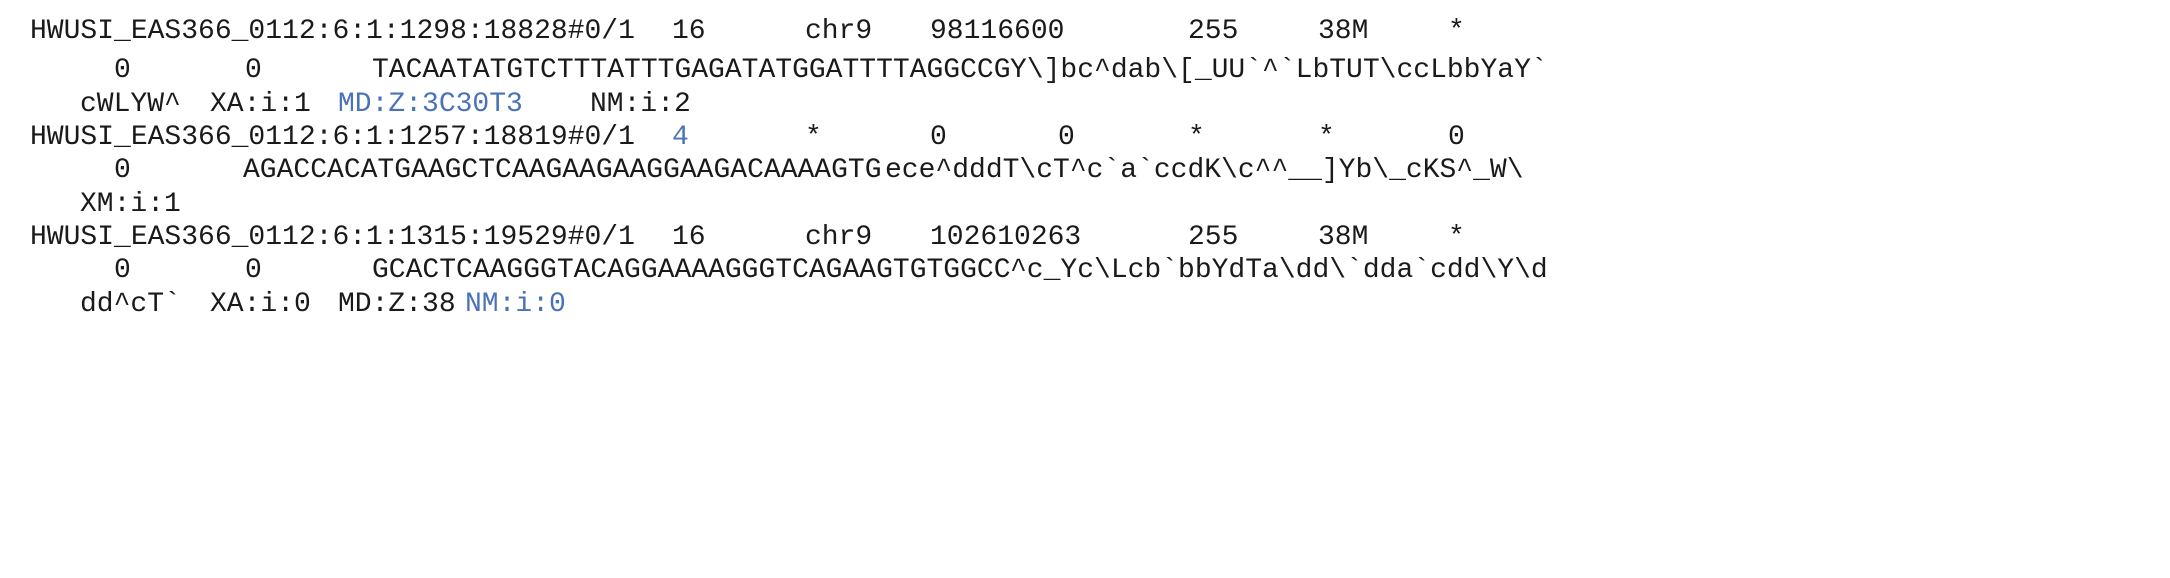 The width and height of the screenshot is (2170, 578). I want to click on record-2-mapq: 0, so click(1066, 137).